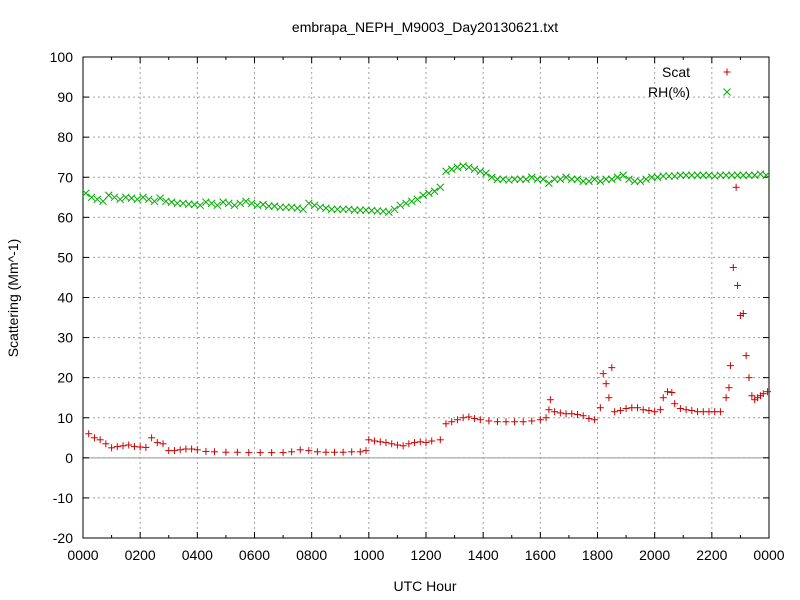 The width and height of the screenshot is (800, 600). What do you see at coordinates (63, 538) in the screenshot?
I see `y-tick-label: -20` at bounding box center [63, 538].